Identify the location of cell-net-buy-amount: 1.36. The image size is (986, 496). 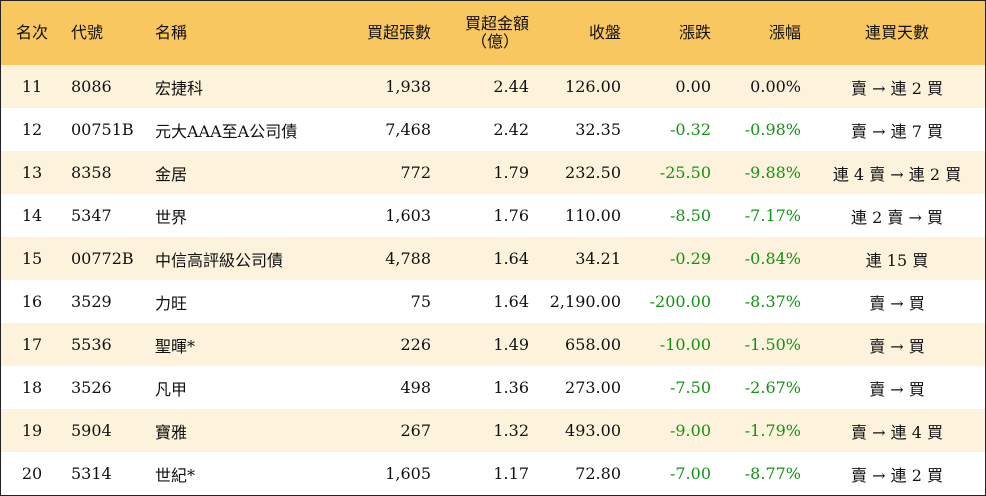
(511, 387).